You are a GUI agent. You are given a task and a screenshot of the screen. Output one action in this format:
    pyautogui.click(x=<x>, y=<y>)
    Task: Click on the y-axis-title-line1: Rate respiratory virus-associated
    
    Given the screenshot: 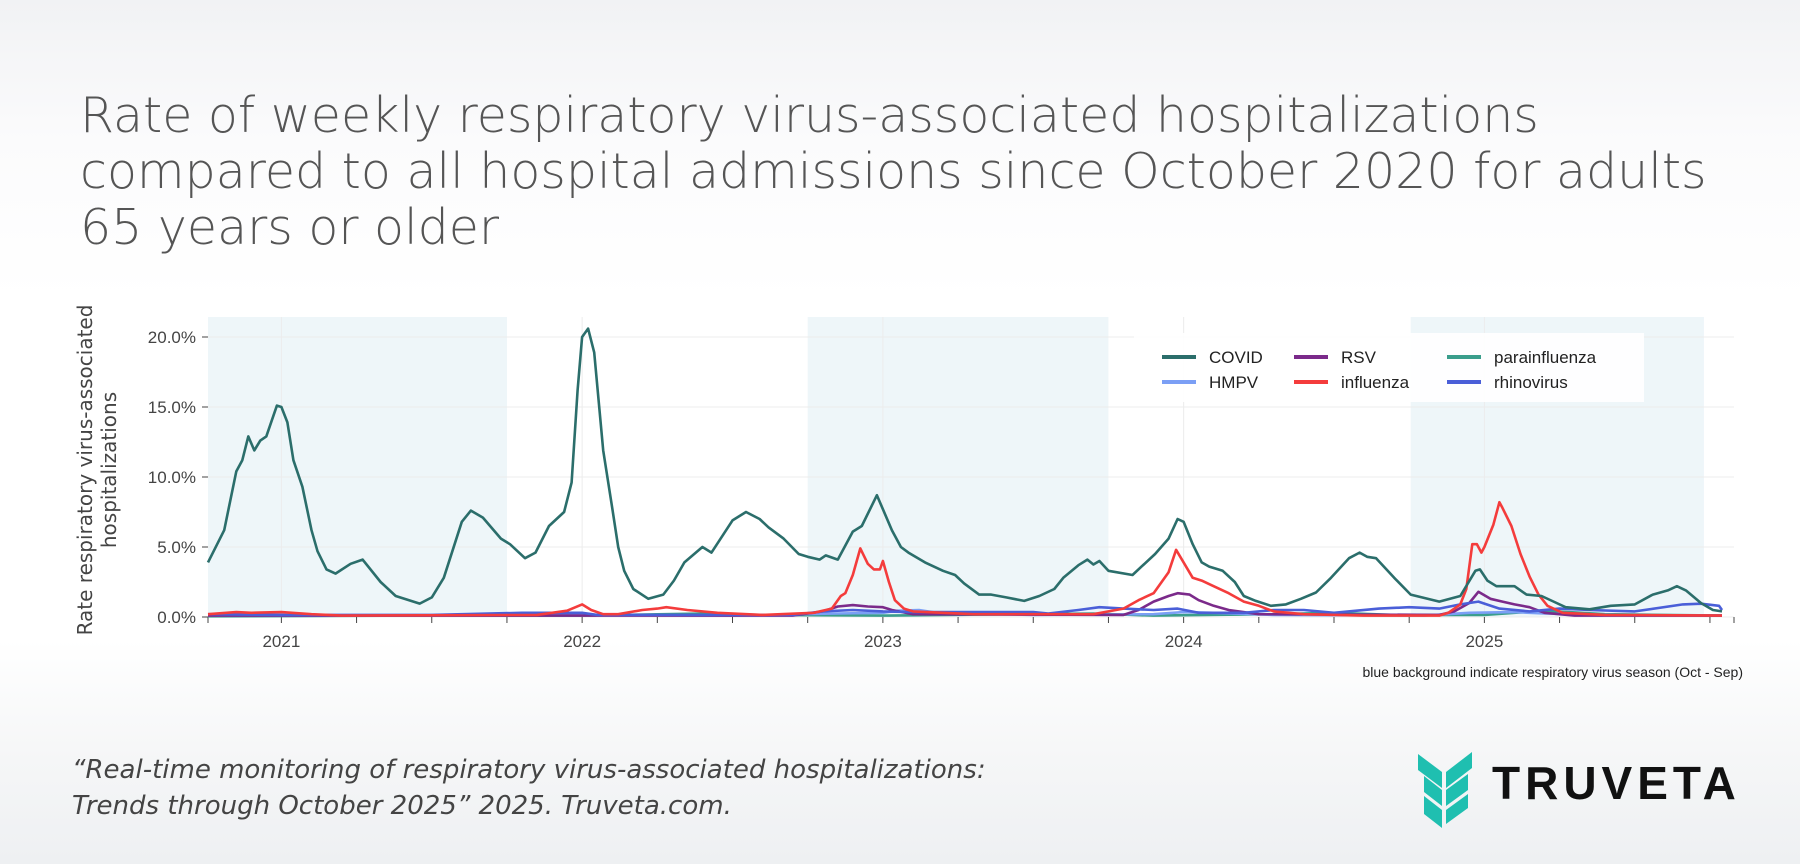 What is the action you would take?
    pyautogui.click(x=85, y=470)
    